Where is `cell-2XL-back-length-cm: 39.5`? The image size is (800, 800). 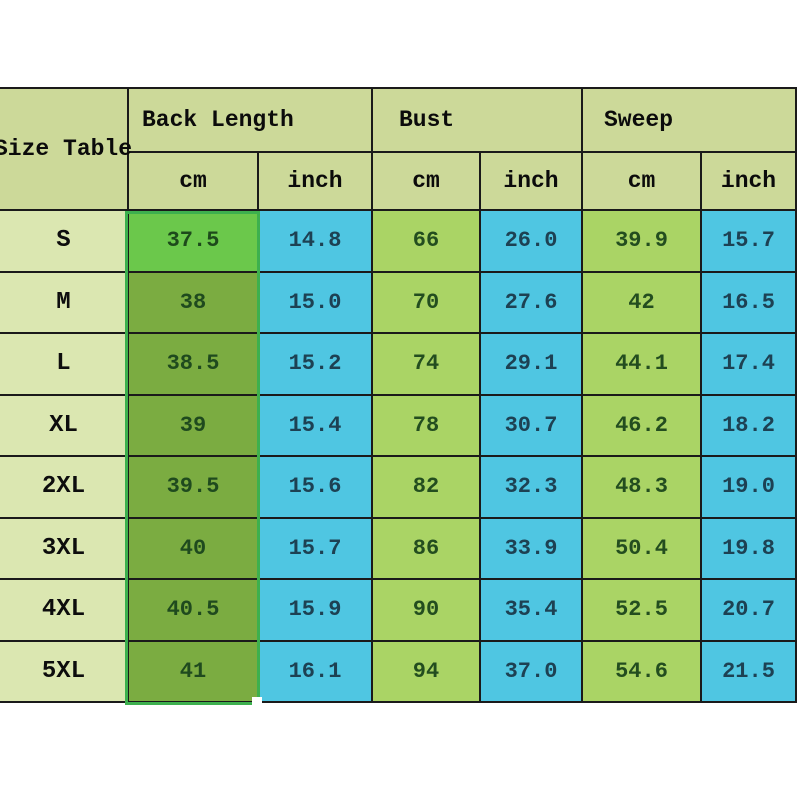 cell-2XL-back-length-cm: 39.5 is located at coordinates (193, 487).